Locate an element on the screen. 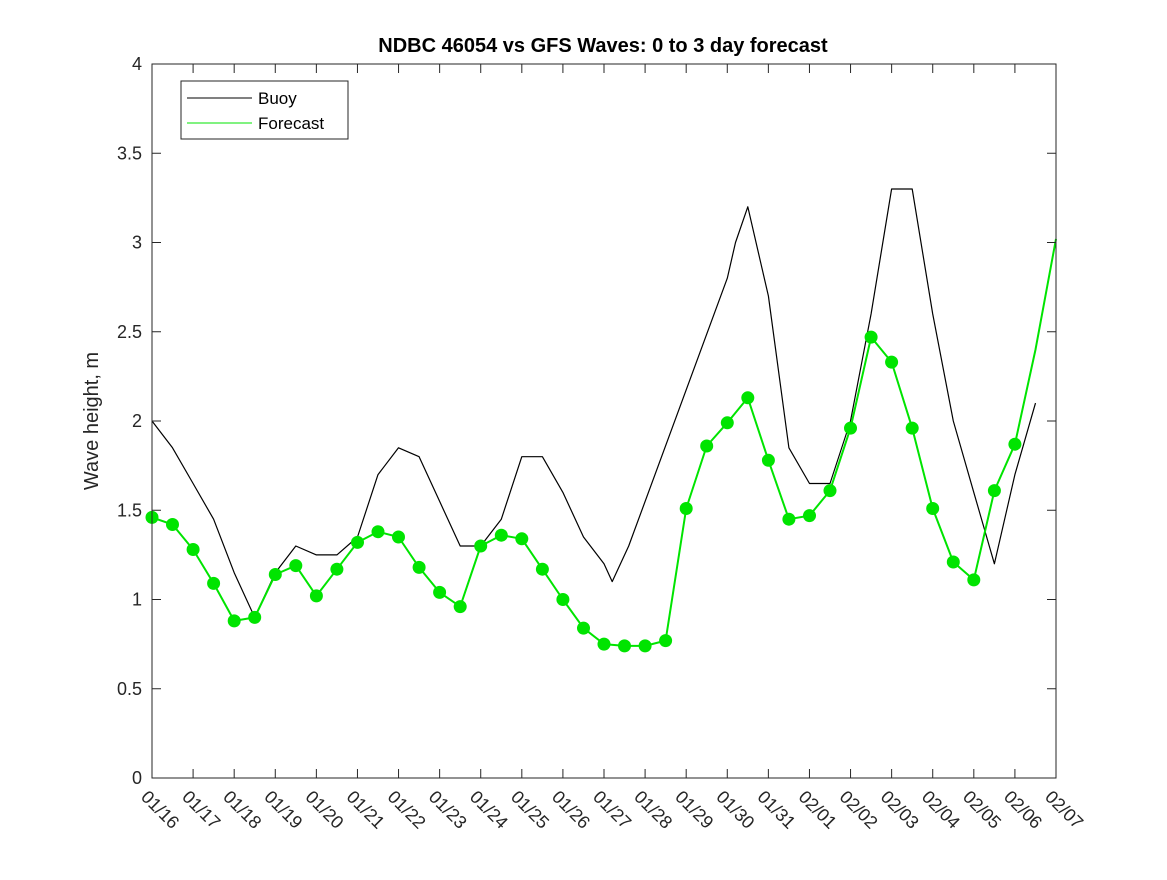  y-tick-label: 2.5 is located at coordinates (129, 332).